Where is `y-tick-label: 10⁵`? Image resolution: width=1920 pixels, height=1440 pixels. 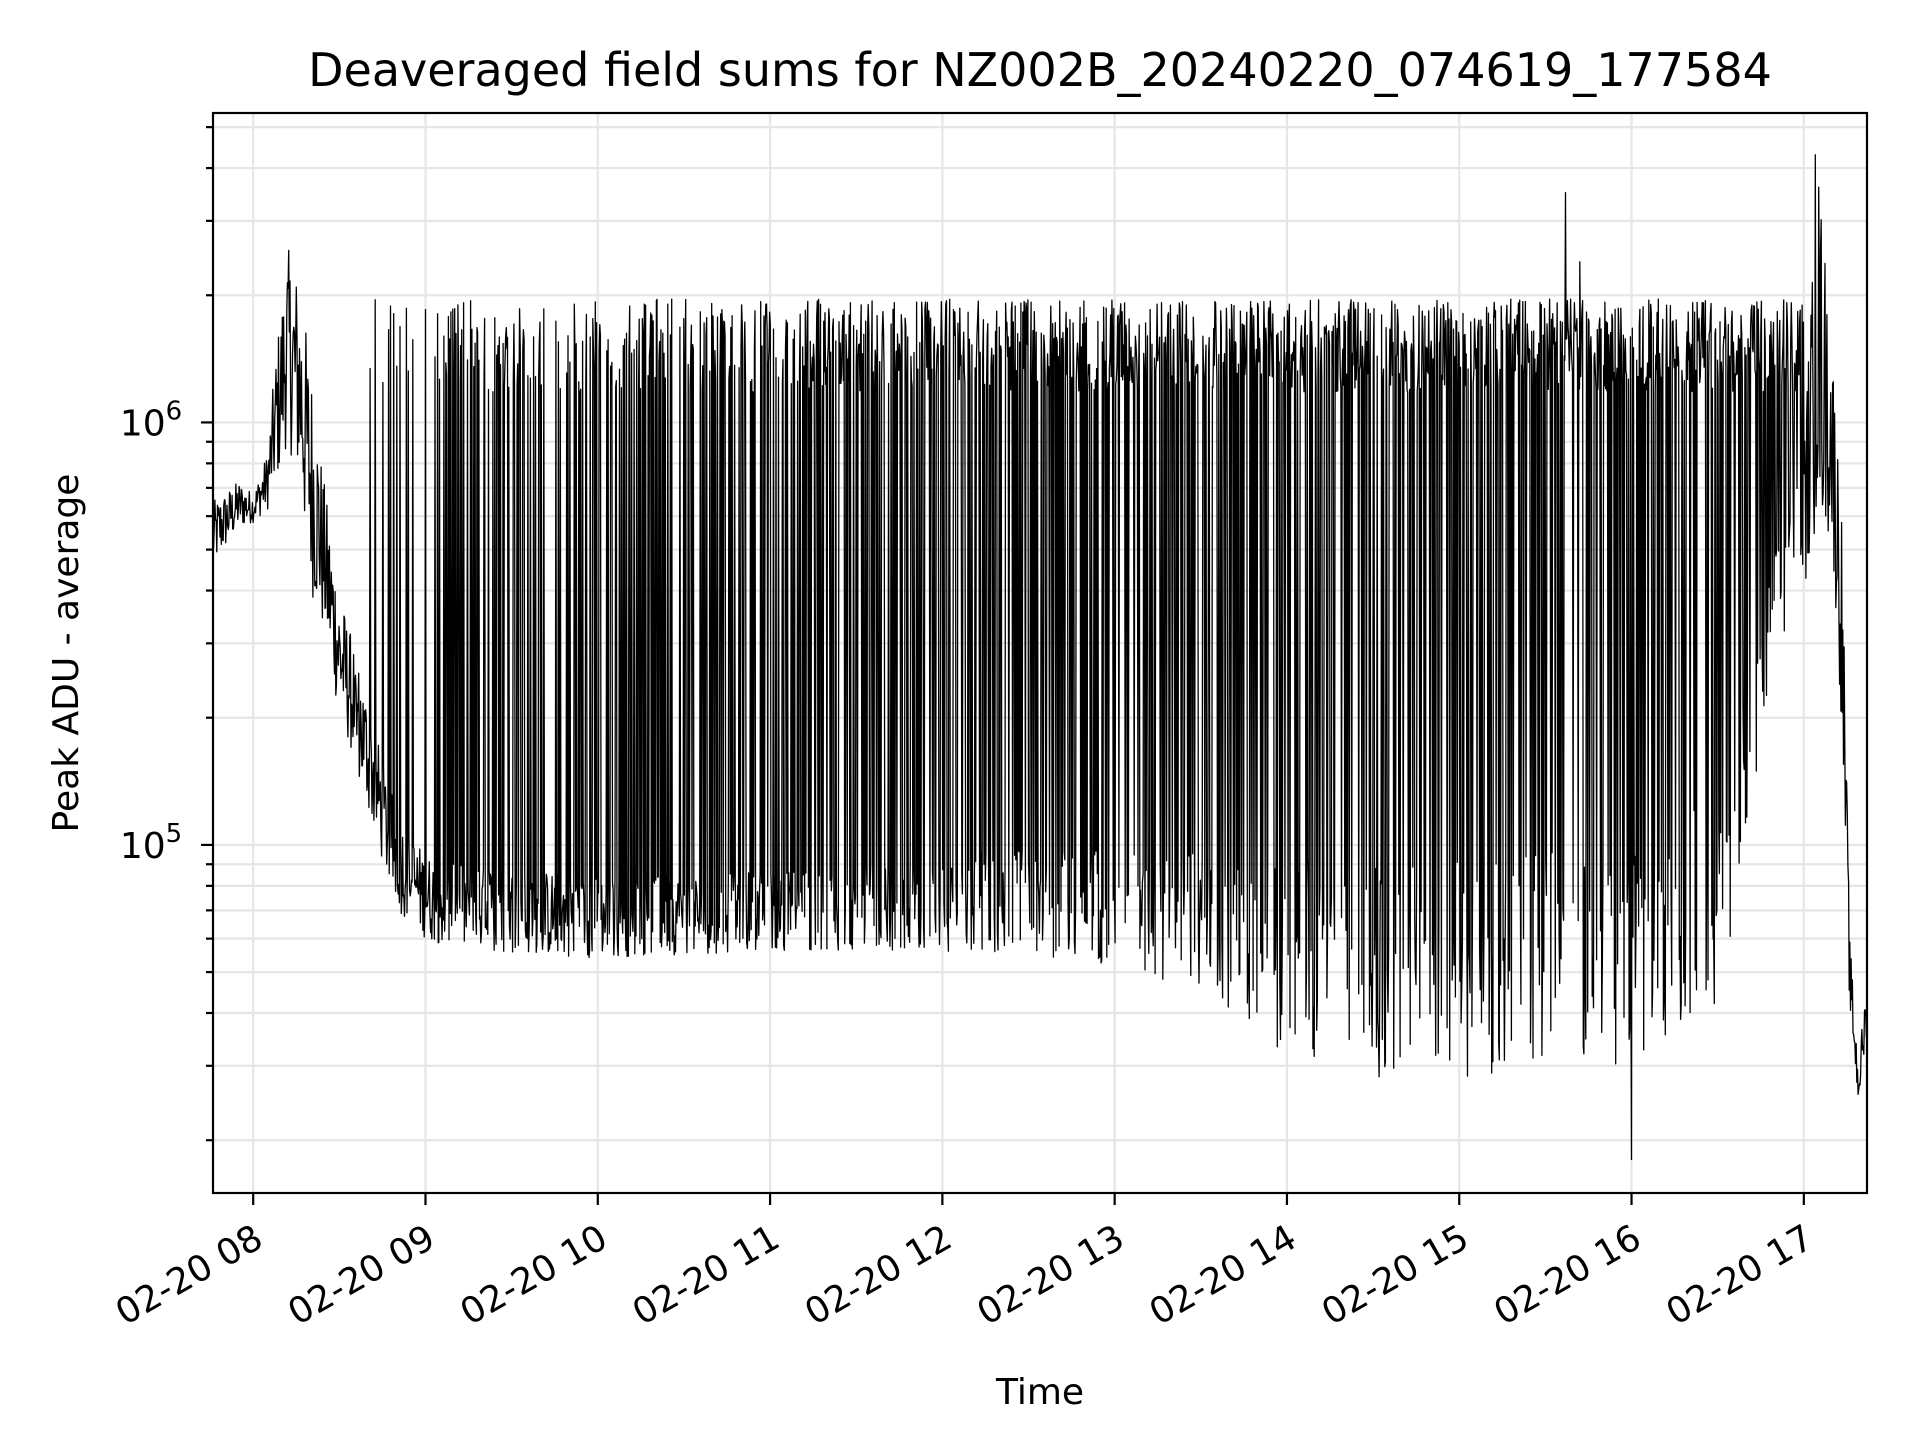
y-tick-label: 10⁵ is located at coordinates (151, 843).